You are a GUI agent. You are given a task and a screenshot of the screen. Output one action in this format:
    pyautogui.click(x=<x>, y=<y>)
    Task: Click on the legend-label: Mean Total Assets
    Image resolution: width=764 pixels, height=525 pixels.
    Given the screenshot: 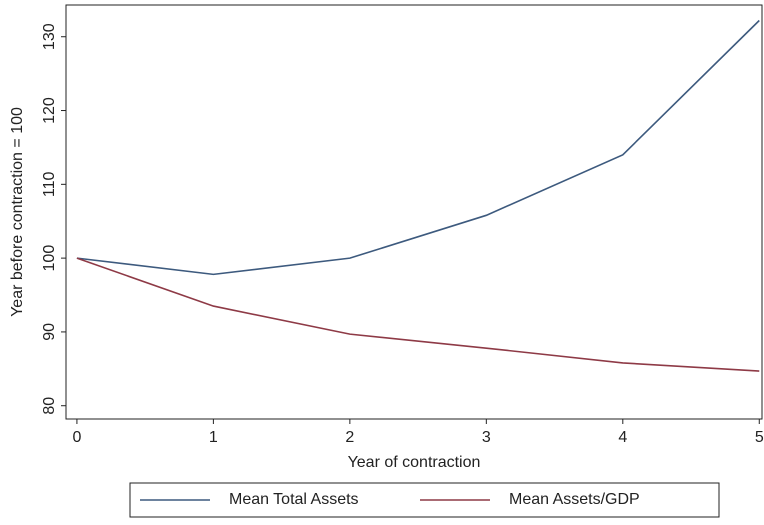 What is the action you would take?
    pyautogui.click(x=294, y=499)
    